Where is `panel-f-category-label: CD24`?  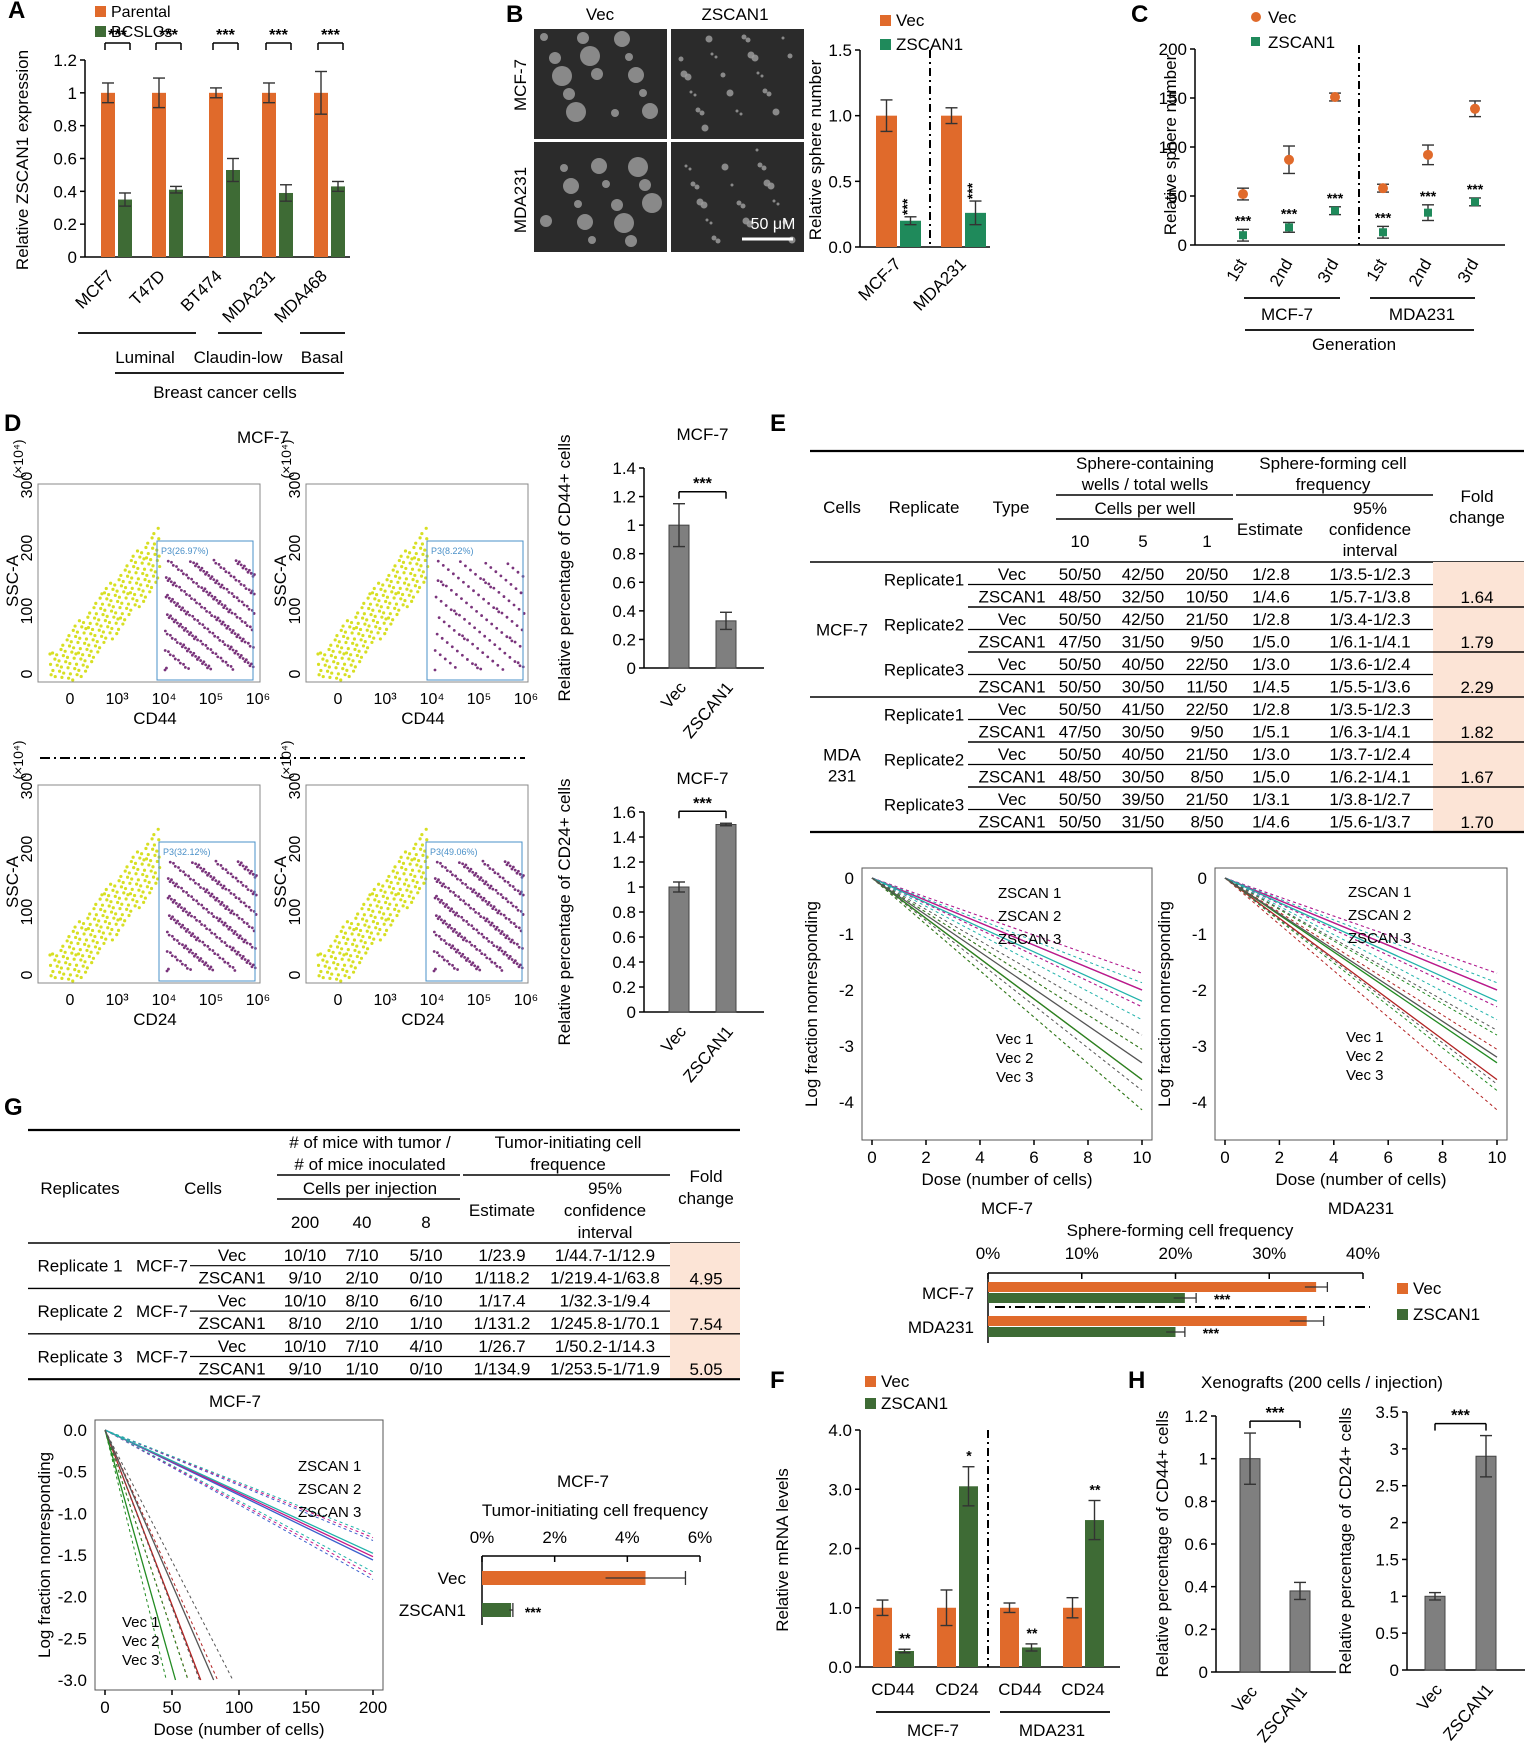
panel-f-category-label: CD24 is located at coordinates (1082, 1689).